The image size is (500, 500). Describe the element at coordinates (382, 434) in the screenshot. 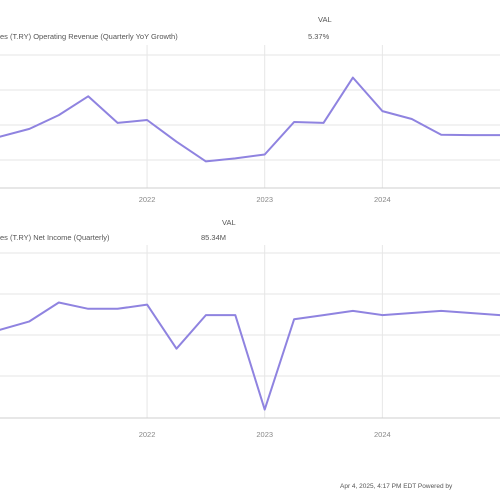

I see `bottom-xtick-label: 2024` at that location.